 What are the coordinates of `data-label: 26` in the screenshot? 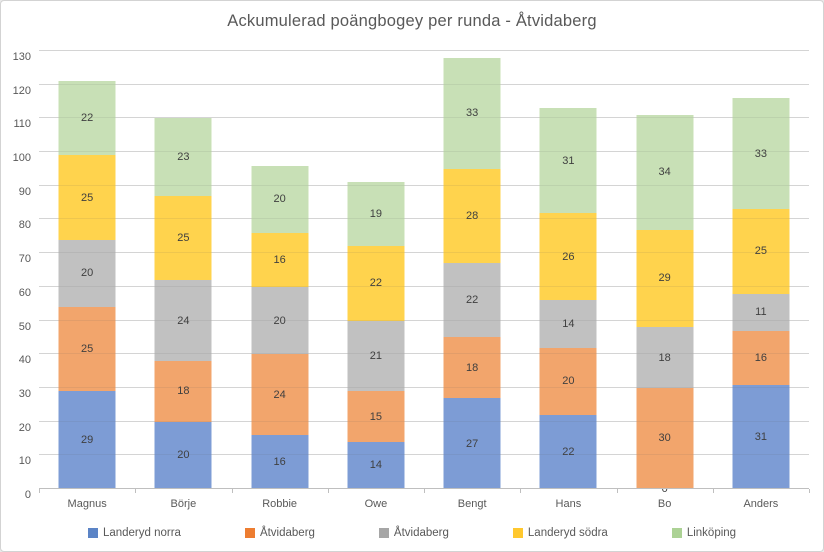 It's located at (568, 256).